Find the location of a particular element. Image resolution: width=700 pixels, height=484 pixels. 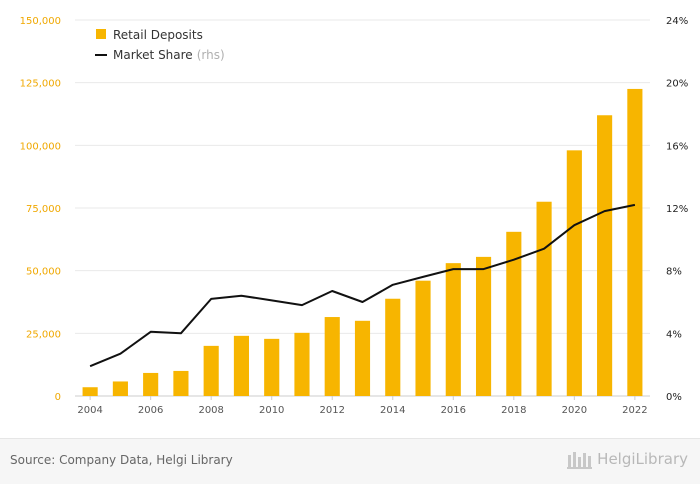

x-tick-label: 2018 is located at coordinates (513, 410).